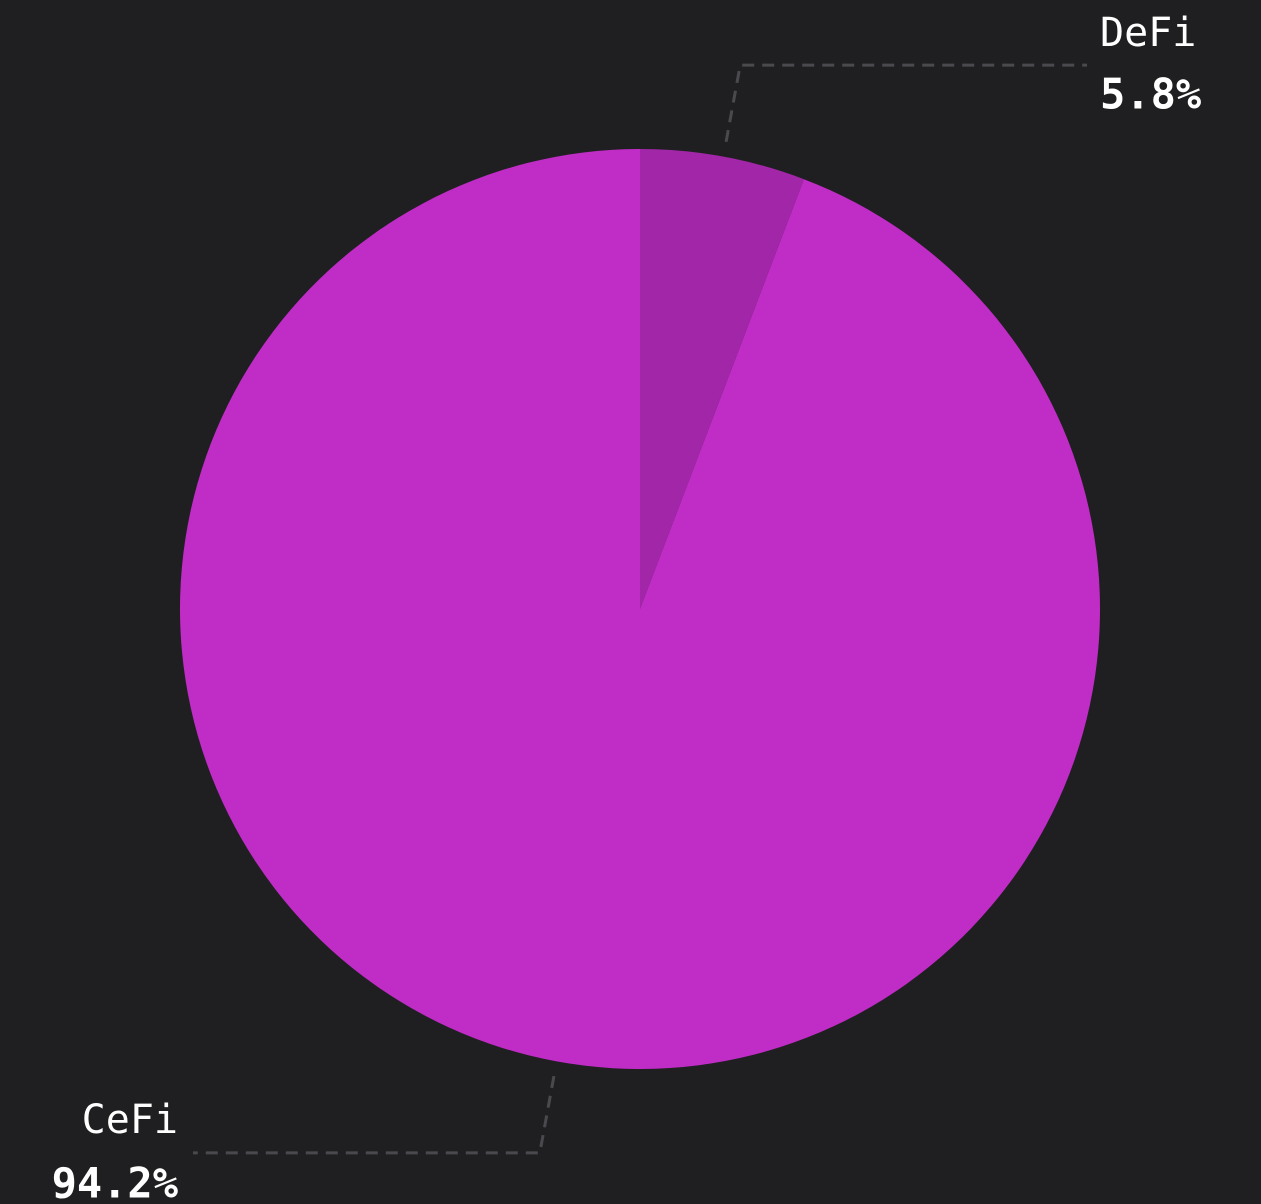 The width and height of the screenshot is (1261, 1204). I want to click on slice-value-label: 94.2%, so click(115, 1181).